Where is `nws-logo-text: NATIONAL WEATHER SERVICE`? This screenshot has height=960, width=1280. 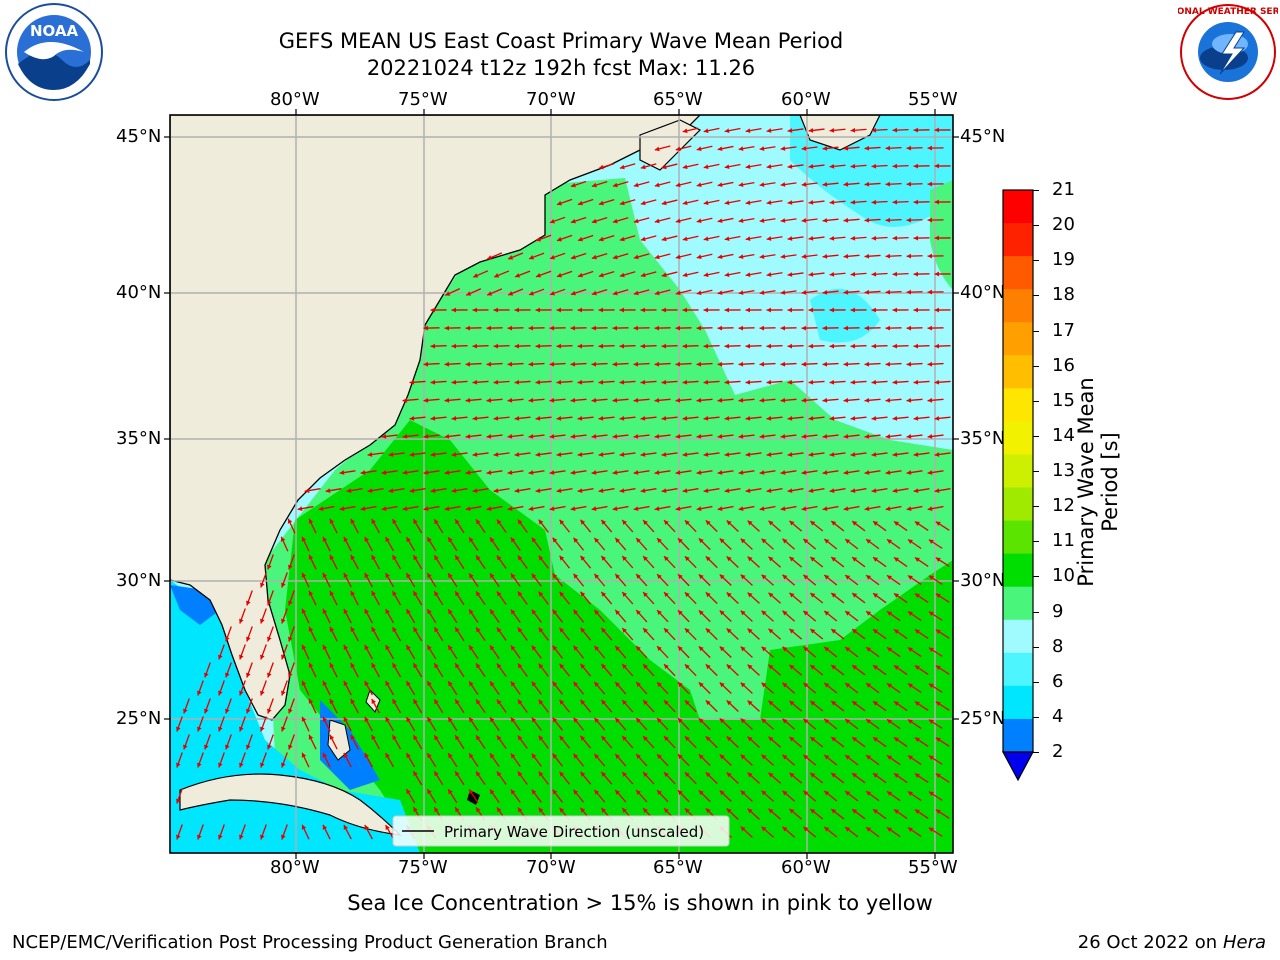
nws-logo-text: NATIONAL WEATHER SERVICE is located at coordinates (1228, 12).